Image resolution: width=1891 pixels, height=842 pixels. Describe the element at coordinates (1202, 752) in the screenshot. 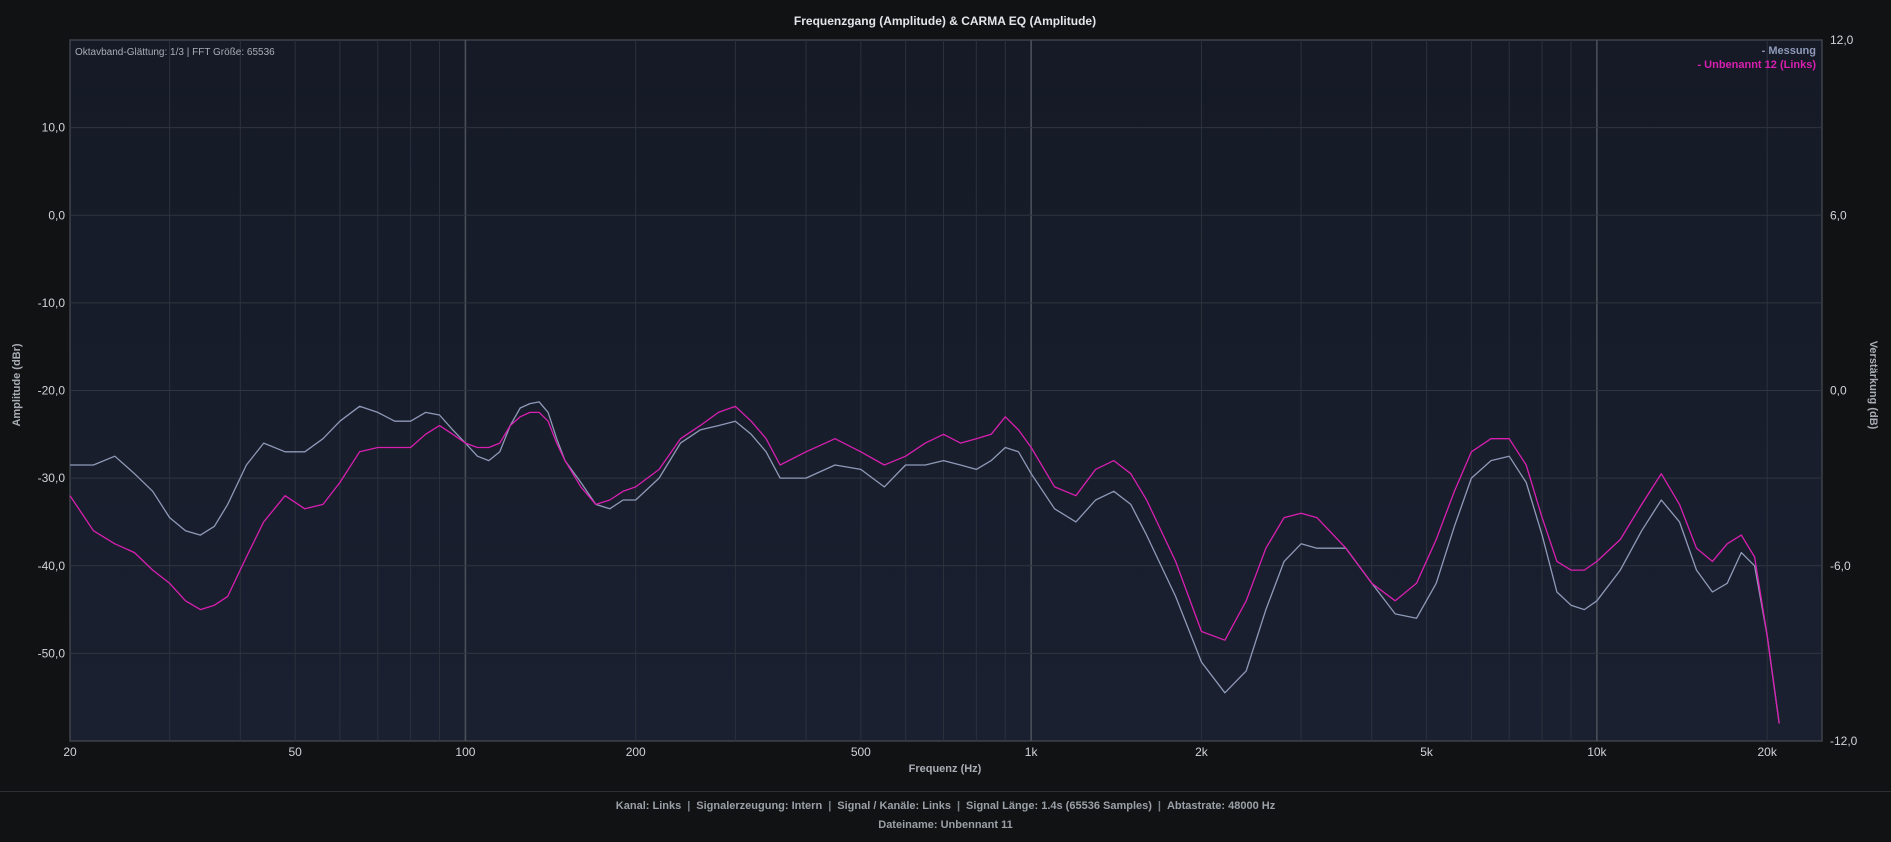

I see `x-tick-label: 2k` at that location.